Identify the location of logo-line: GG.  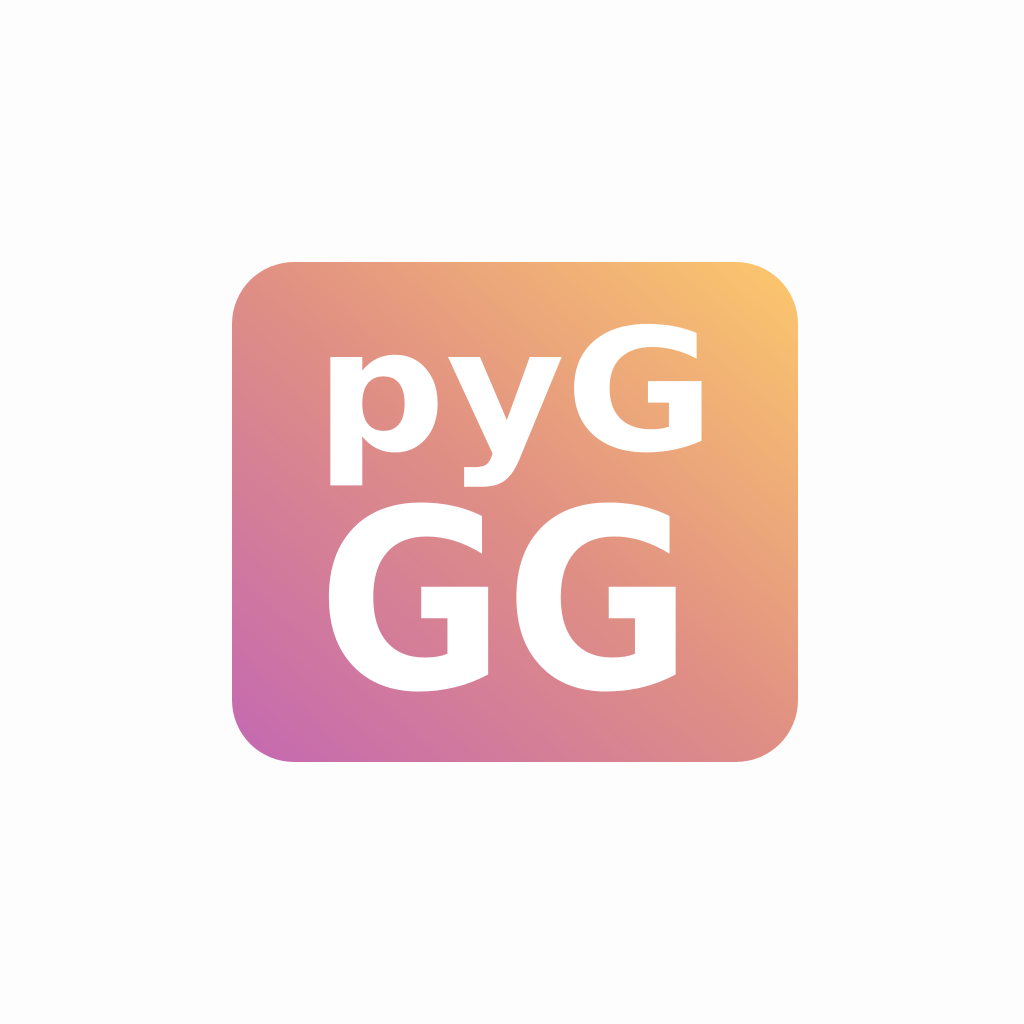
(505, 601).